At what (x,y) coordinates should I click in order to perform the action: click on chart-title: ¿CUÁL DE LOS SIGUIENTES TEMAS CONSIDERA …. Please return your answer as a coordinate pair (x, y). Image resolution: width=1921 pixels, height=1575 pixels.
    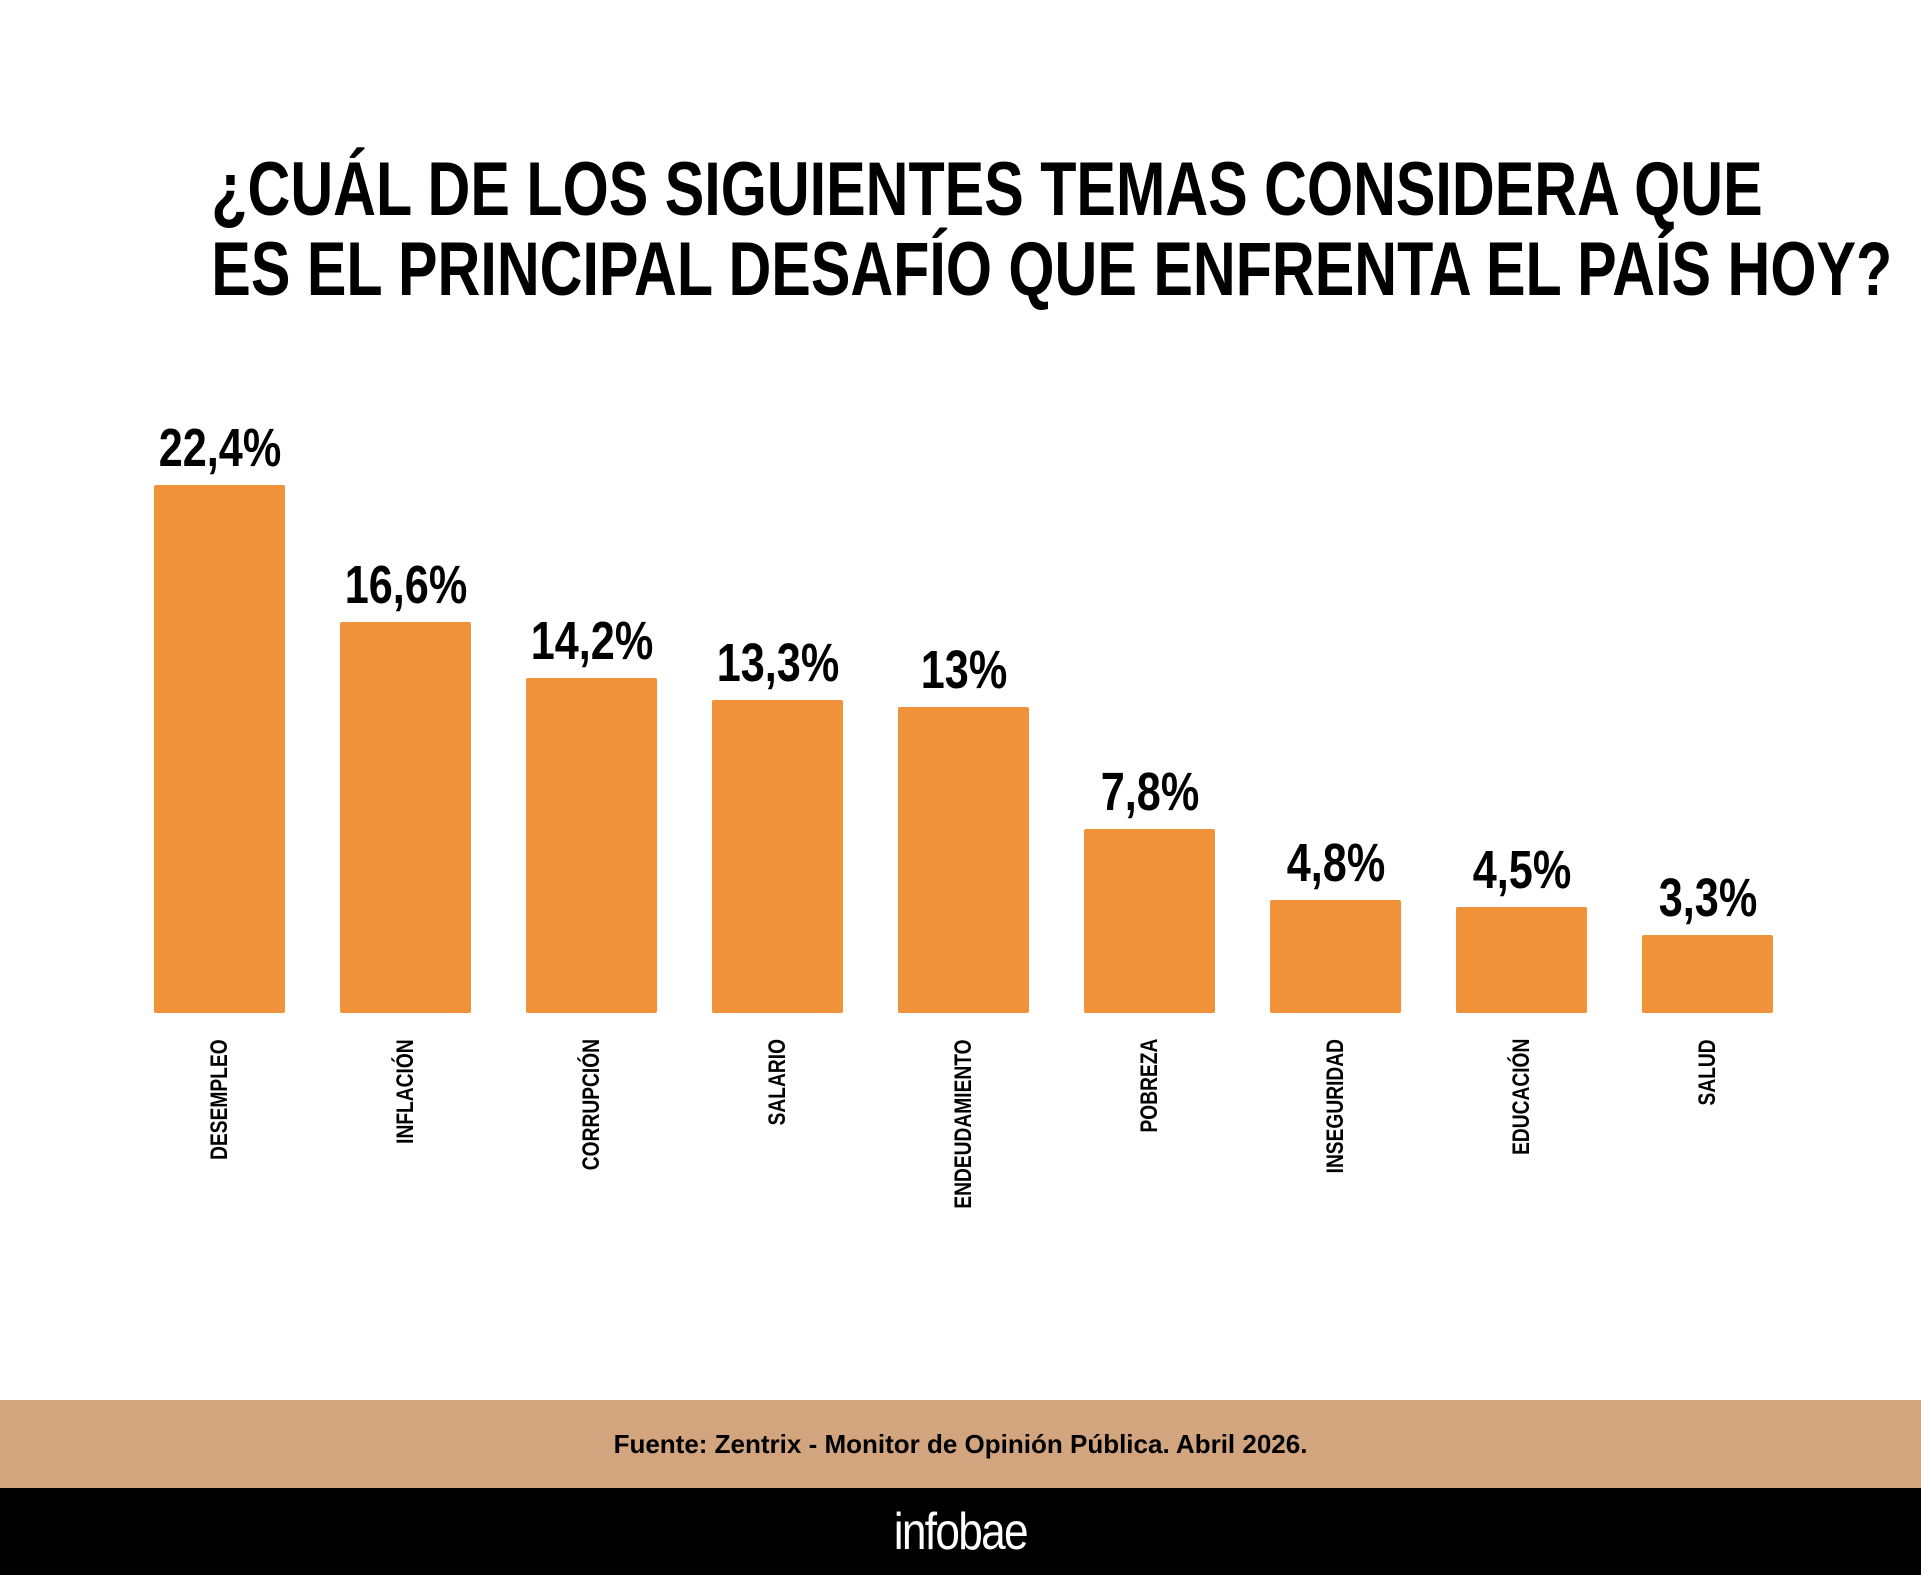
    Looking at the image, I should click on (960, 230).